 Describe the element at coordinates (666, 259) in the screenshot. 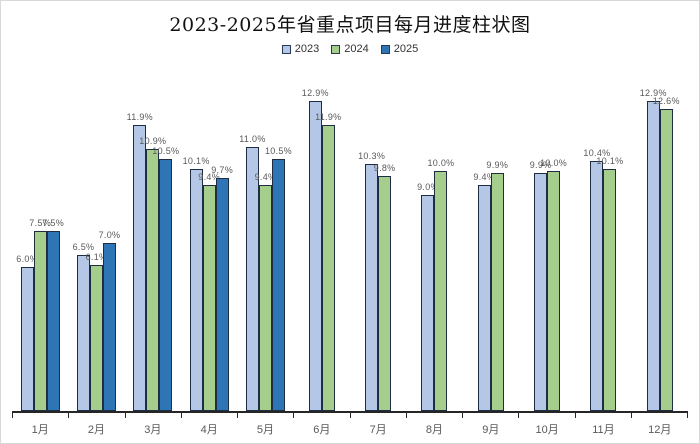

I see `bar-2024-12月` at that location.